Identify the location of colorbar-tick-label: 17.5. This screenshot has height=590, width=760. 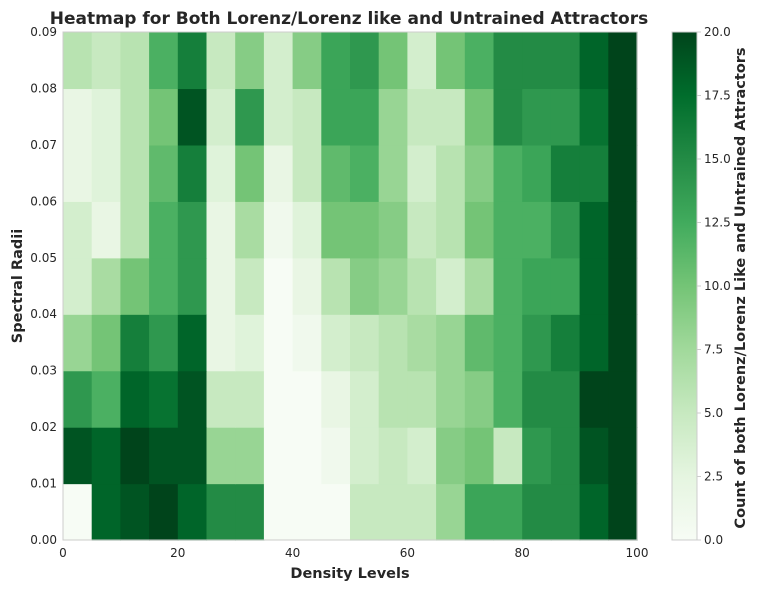
(717, 96).